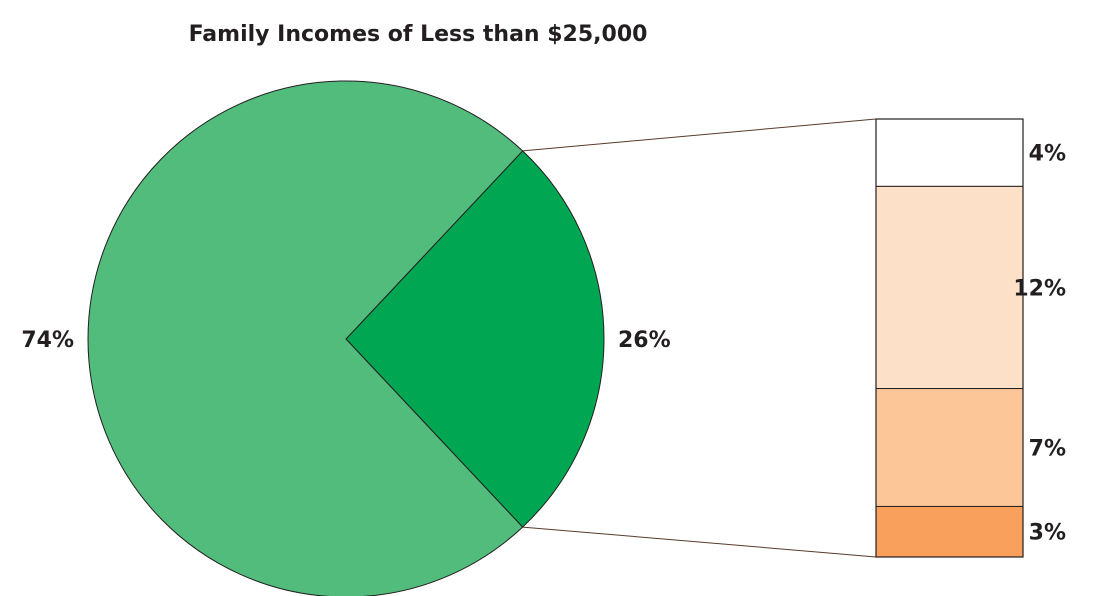 The height and width of the screenshot is (596, 1102). What do you see at coordinates (47, 340) in the screenshot?
I see `pie-slice-label: 74%` at bounding box center [47, 340].